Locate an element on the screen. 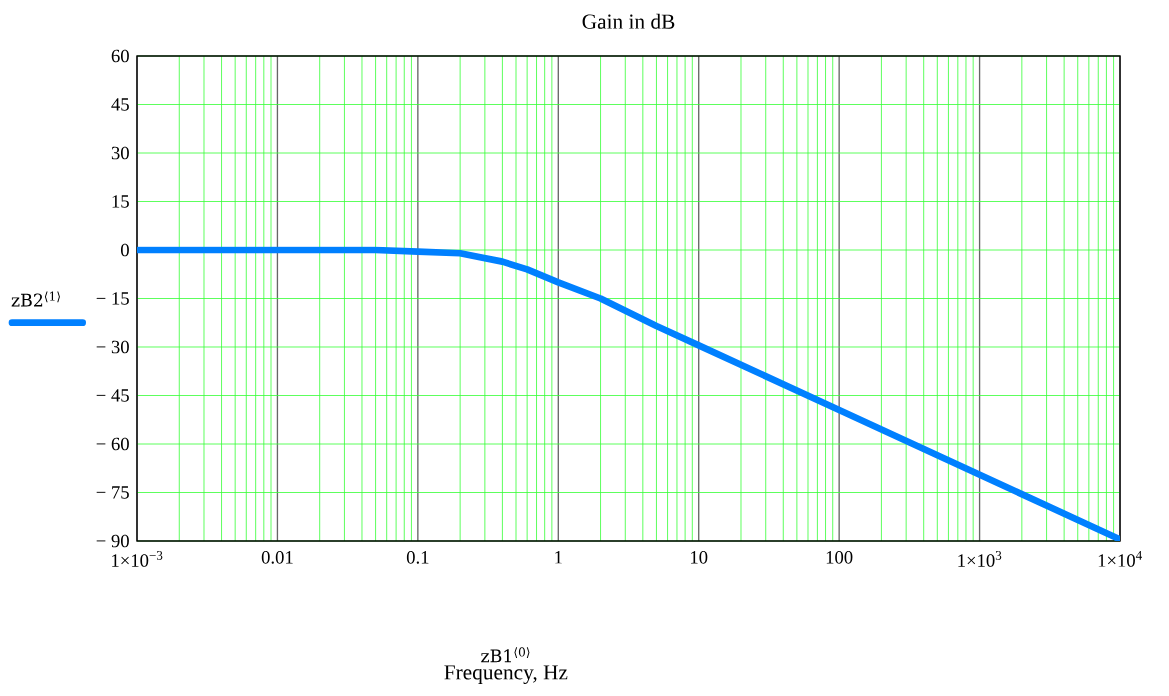 The image size is (1169, 696). chart-title: Gain in dB is located at coordinates (628, 21).